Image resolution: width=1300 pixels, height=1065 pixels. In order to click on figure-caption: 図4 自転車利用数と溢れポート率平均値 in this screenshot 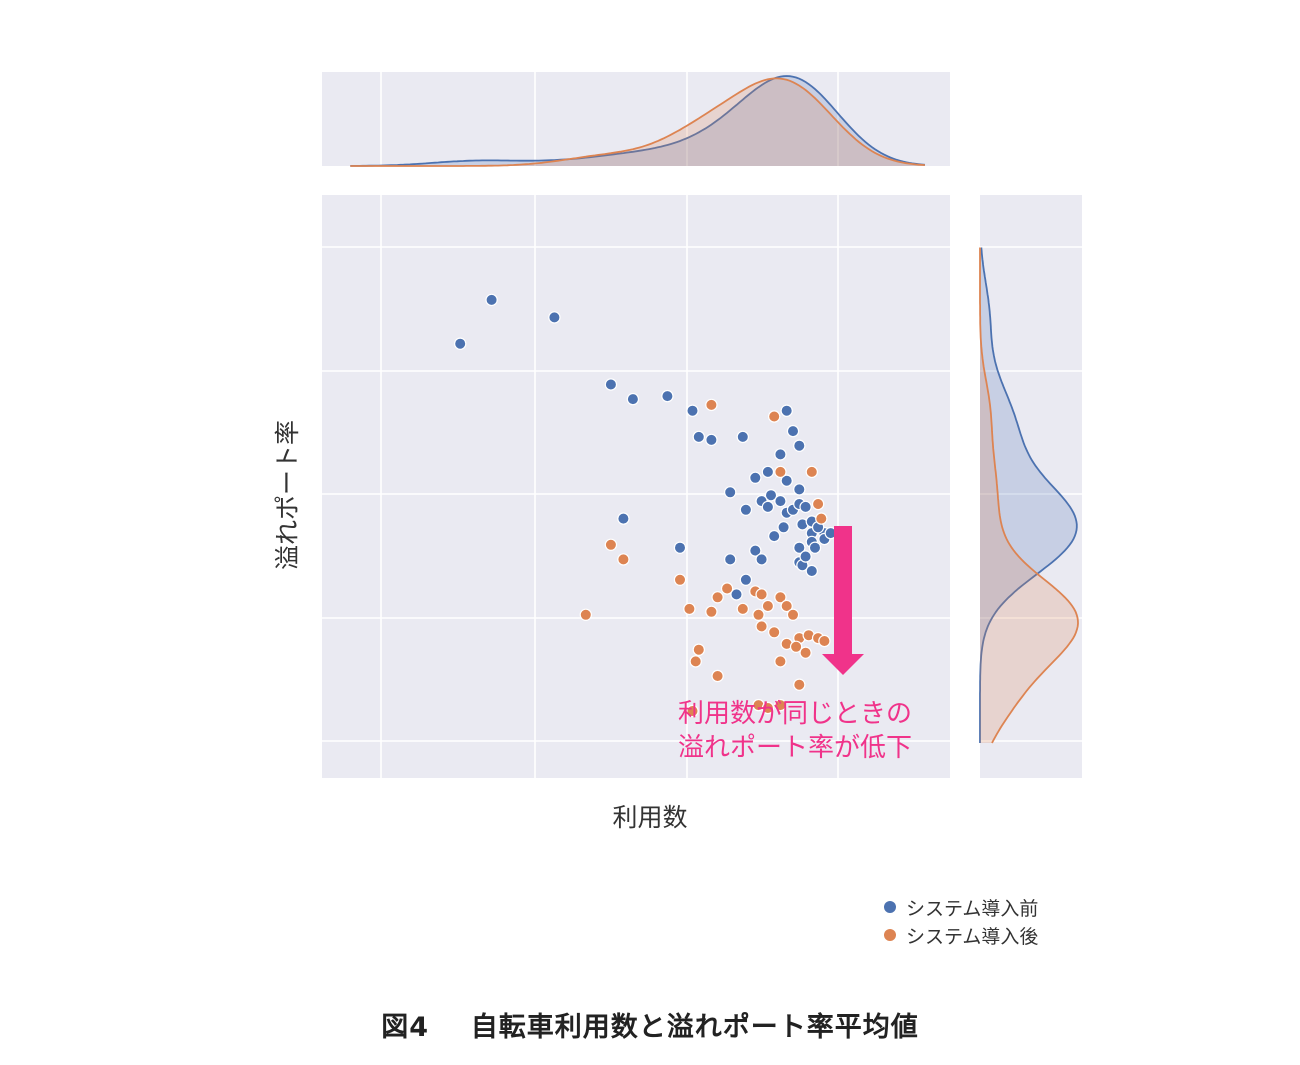, I will do `click(650, 1024)`.